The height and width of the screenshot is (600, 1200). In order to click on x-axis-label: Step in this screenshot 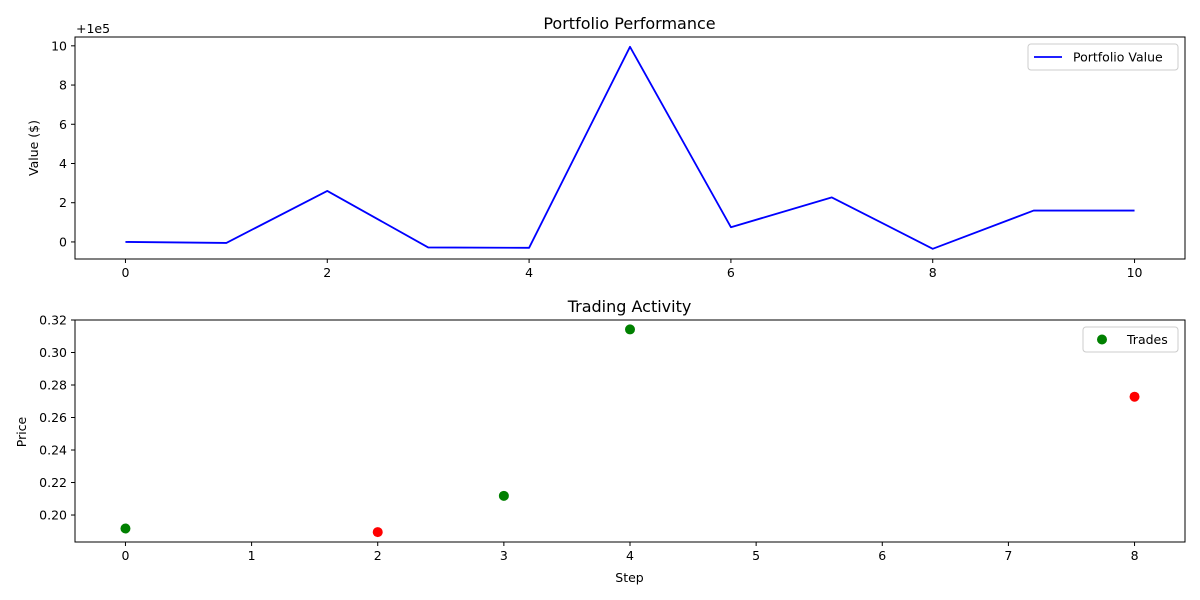, I will do `click(629, 577)`.